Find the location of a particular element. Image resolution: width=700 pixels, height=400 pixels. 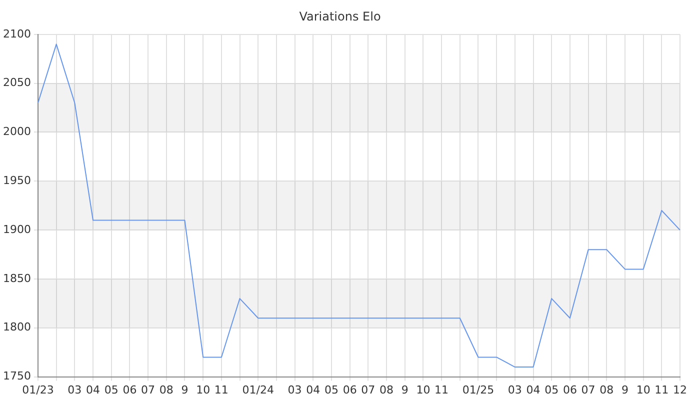

y-tick-label: 2100 is located at coordinates (16, 33).